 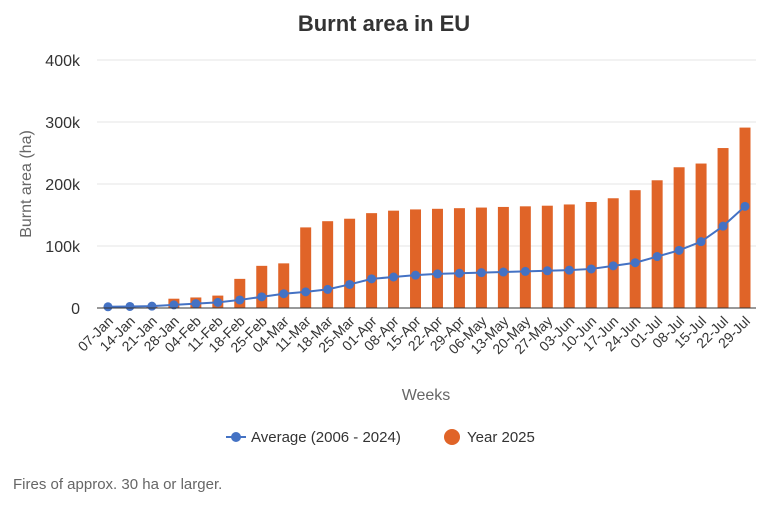 I want to click on y-tick-label: 0, so click(x=75, y=309).